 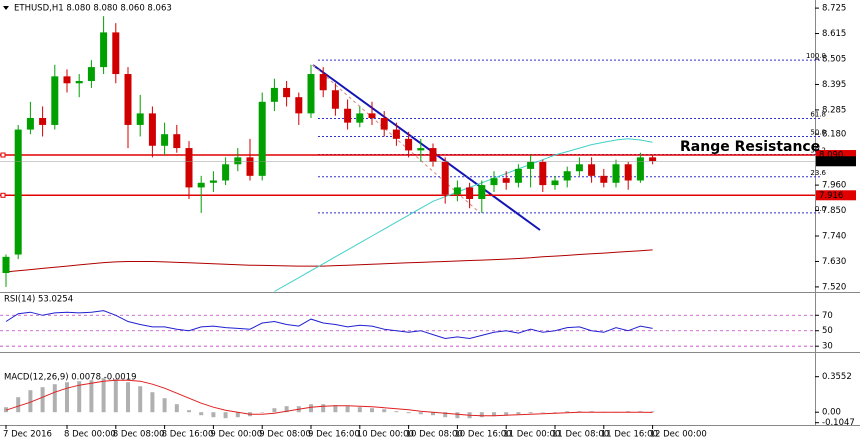 I want to click on x-tick-label: 10 Dec 16:00, so click(x=482, y=435).